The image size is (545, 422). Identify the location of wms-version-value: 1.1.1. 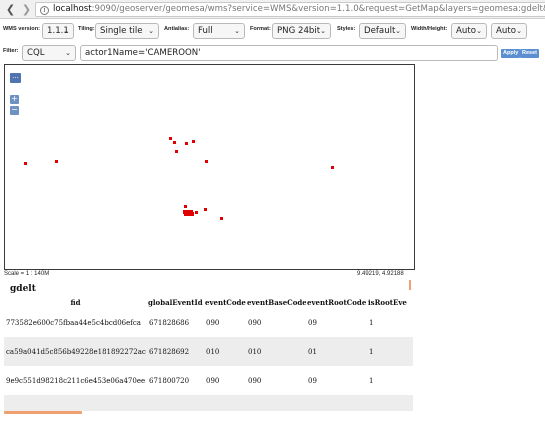
(58, 31).